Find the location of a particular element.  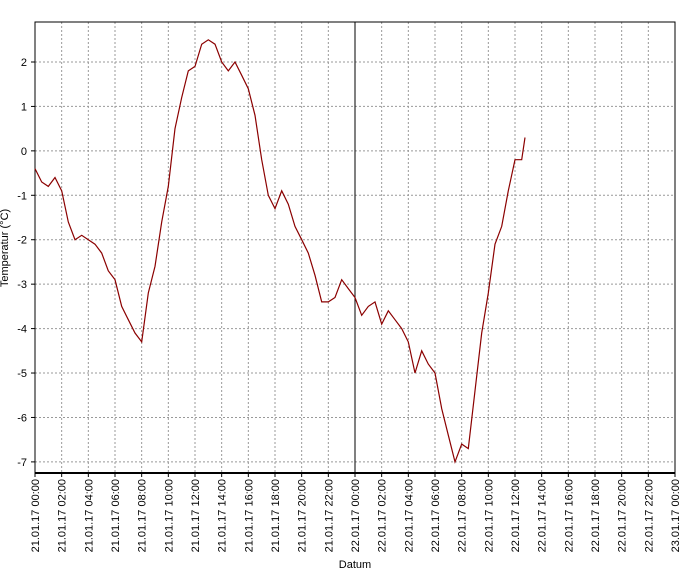

y-tick-label: 2 is located at coordinates (24, 63).